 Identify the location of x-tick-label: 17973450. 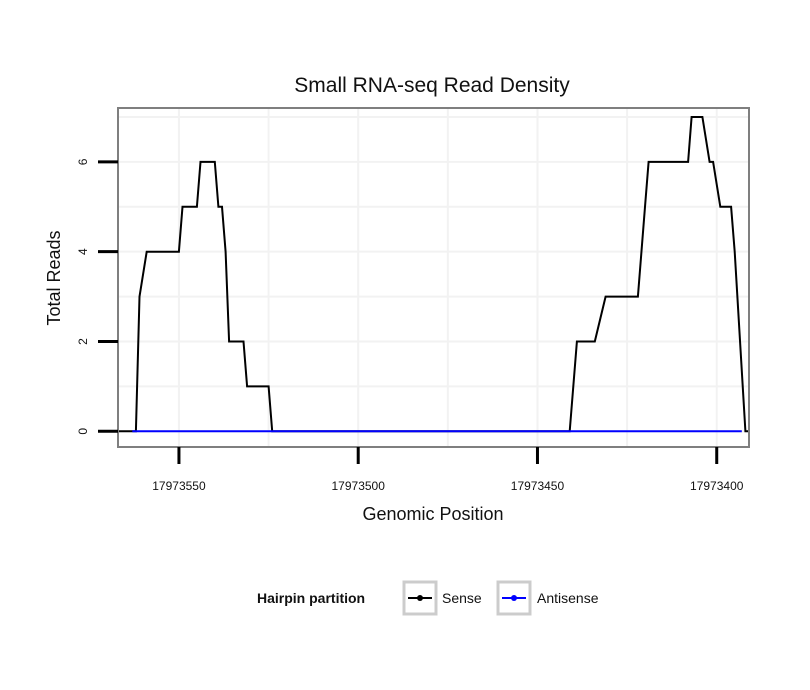
(538, 486).